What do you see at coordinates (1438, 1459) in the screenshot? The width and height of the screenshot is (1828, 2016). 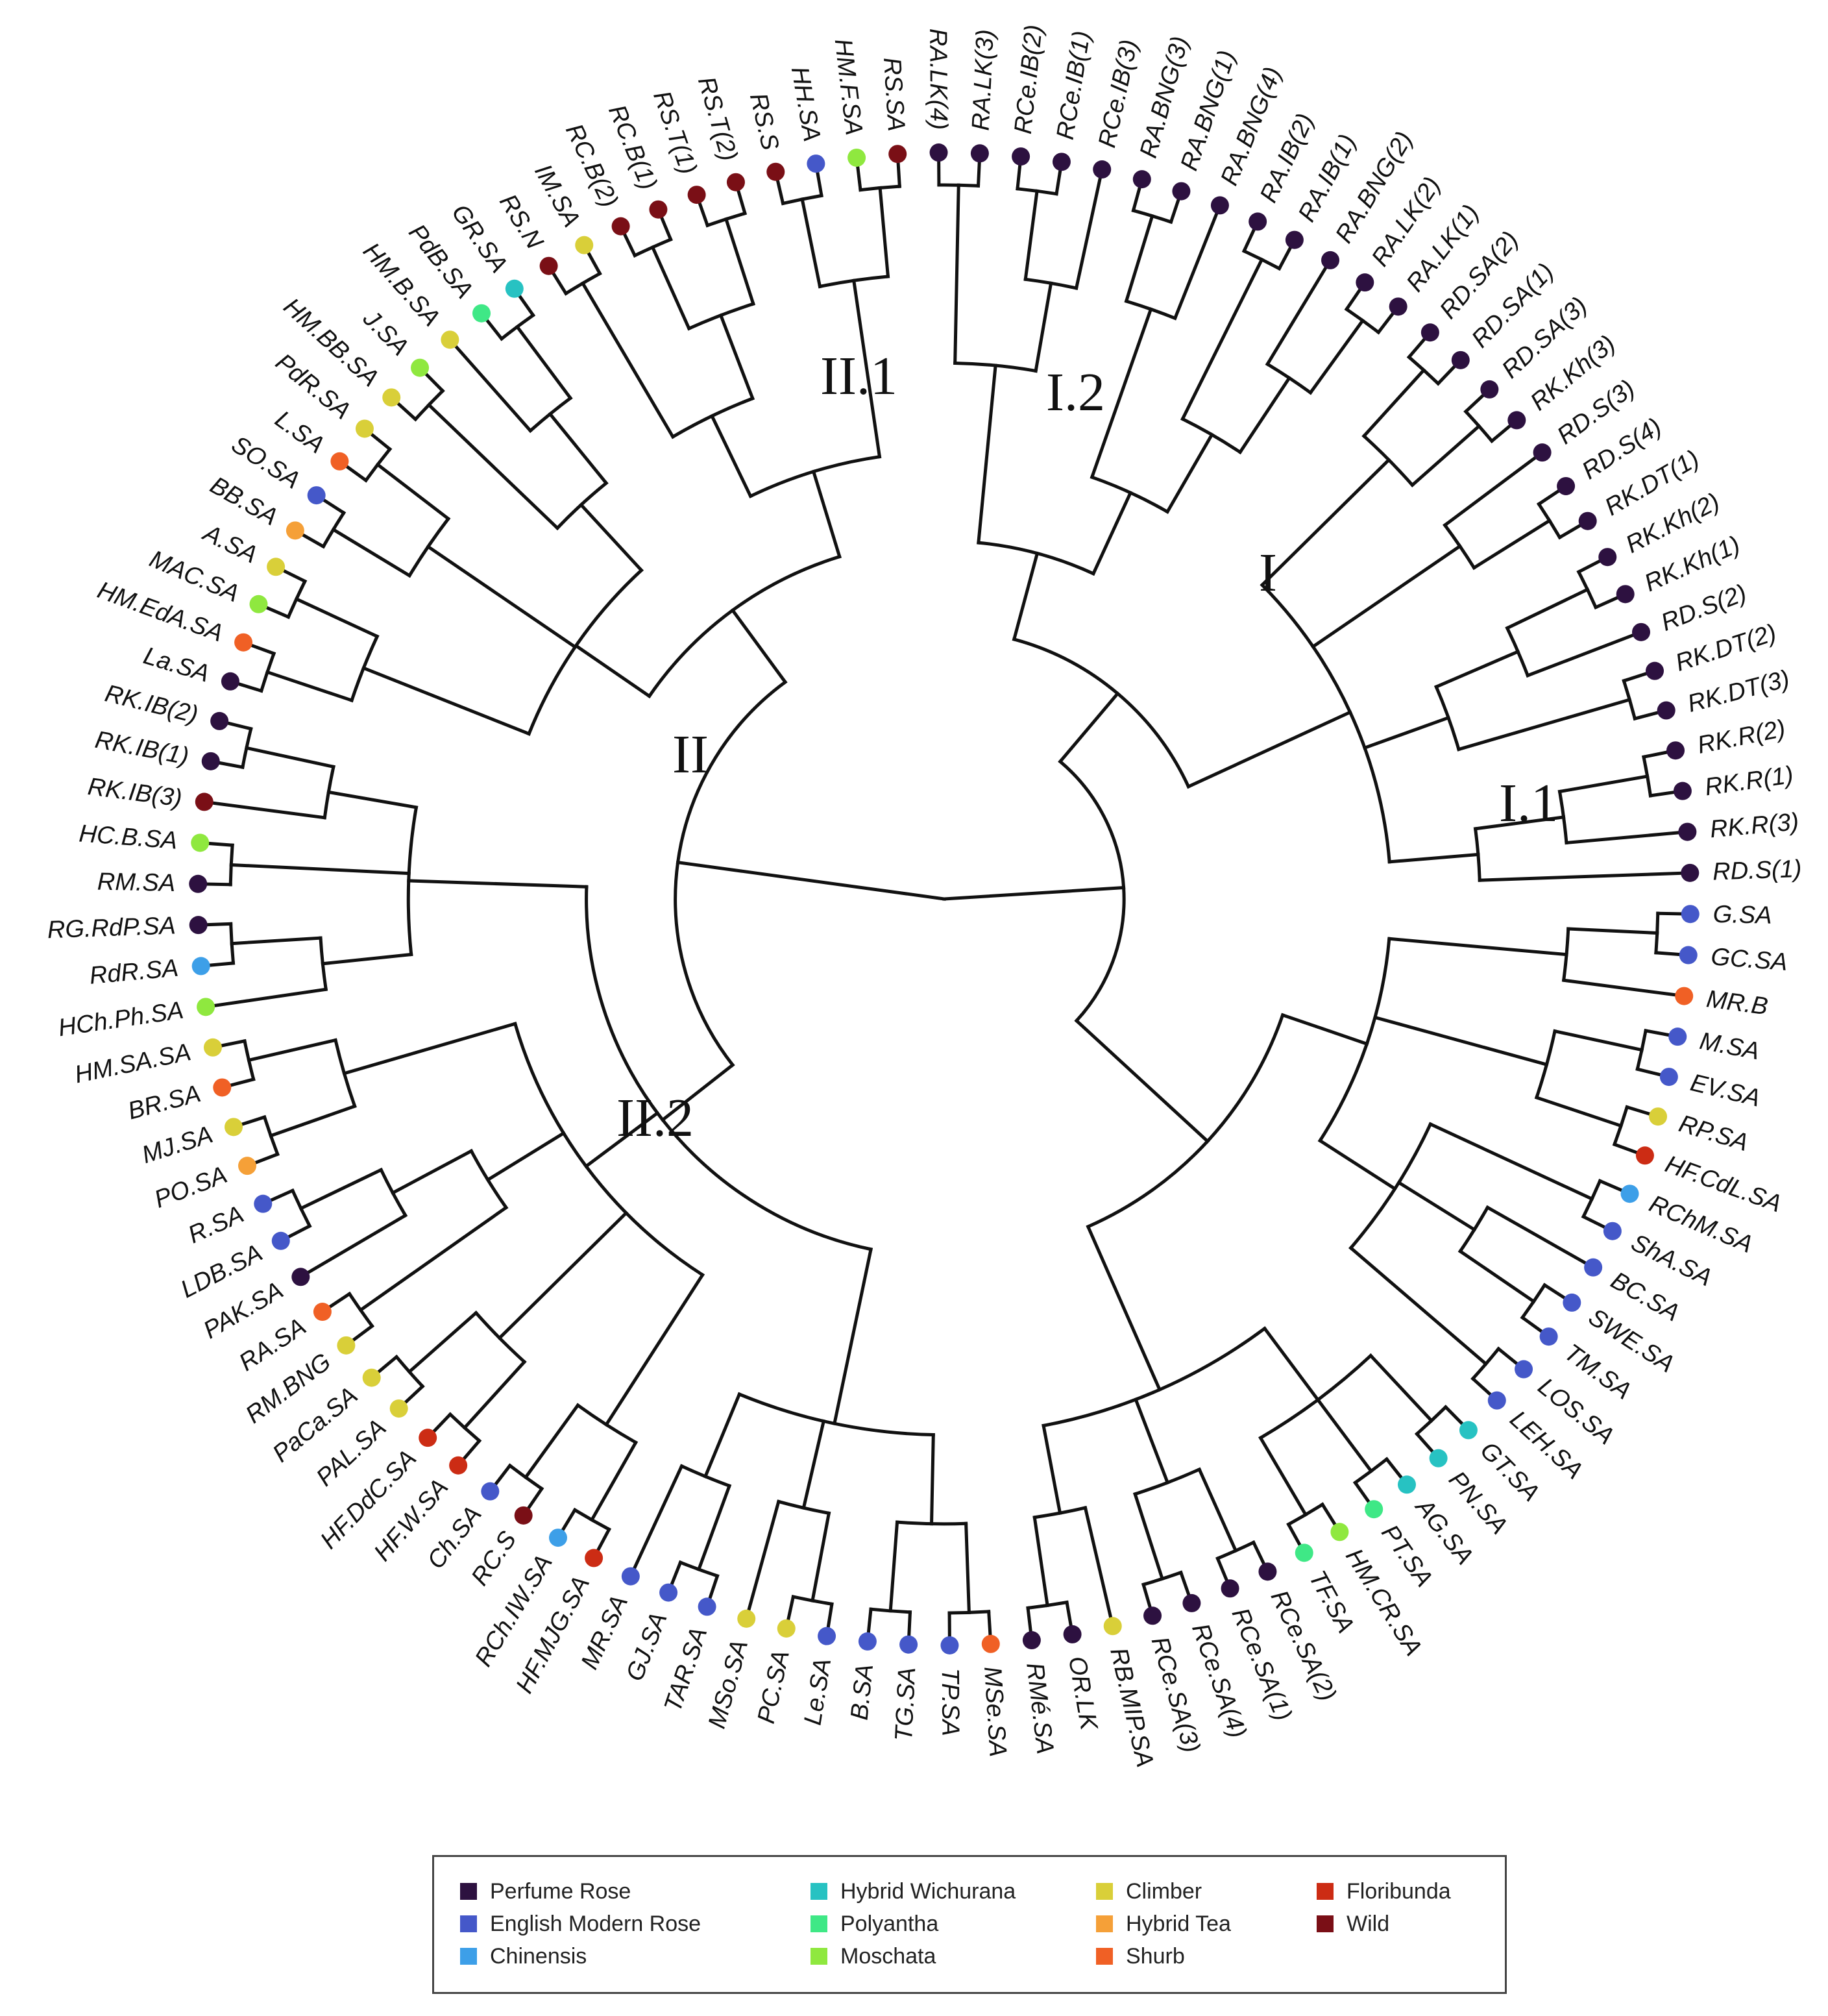 I see `tip-dot-pn-sa` at bounding box center [1438, 1459].